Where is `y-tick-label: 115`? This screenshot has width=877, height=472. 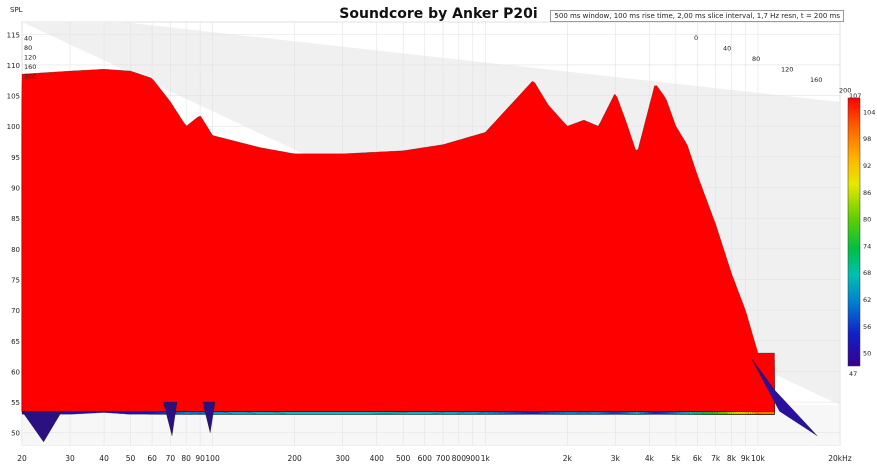
y-tick-label: 115 is located at coordinates (13, 35).